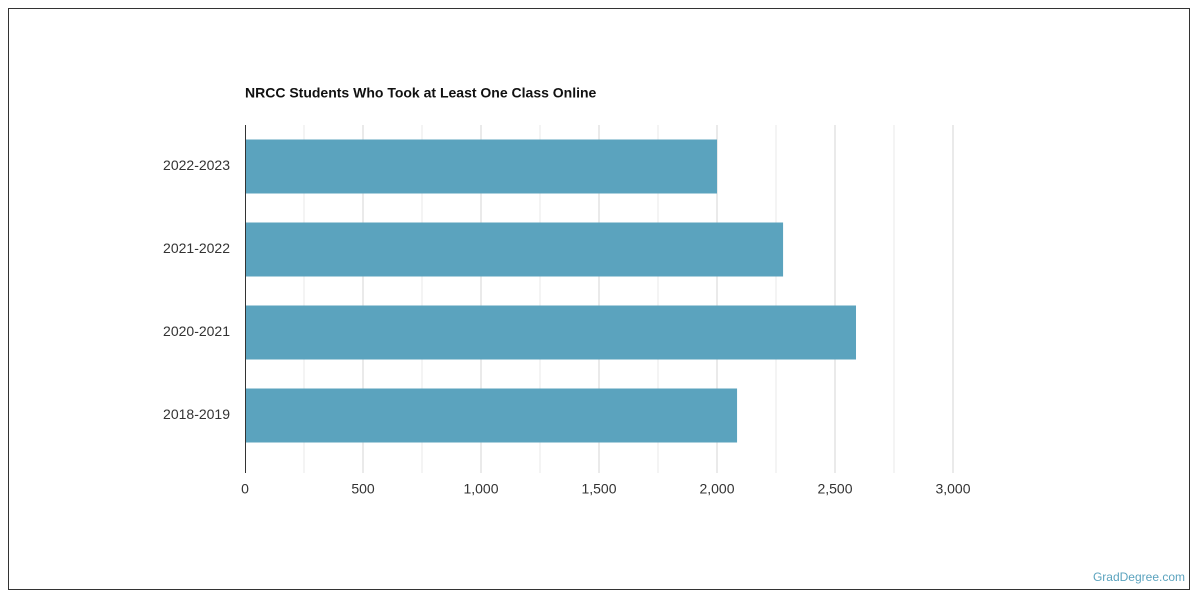 This screenshot has width=1200, height=605. Describe the element at coordinates (1139, 577) in the screenshot. I see `footer-link: GradDegree.com` at that location.